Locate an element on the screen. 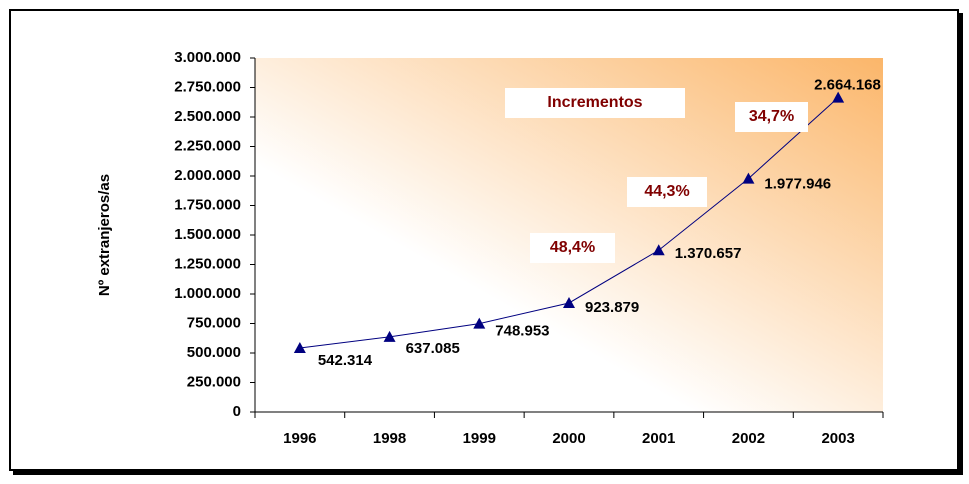 This screenshot has height=484, width=969. y-tick-label: 1.250.000 is located at coordinates (207, 263).